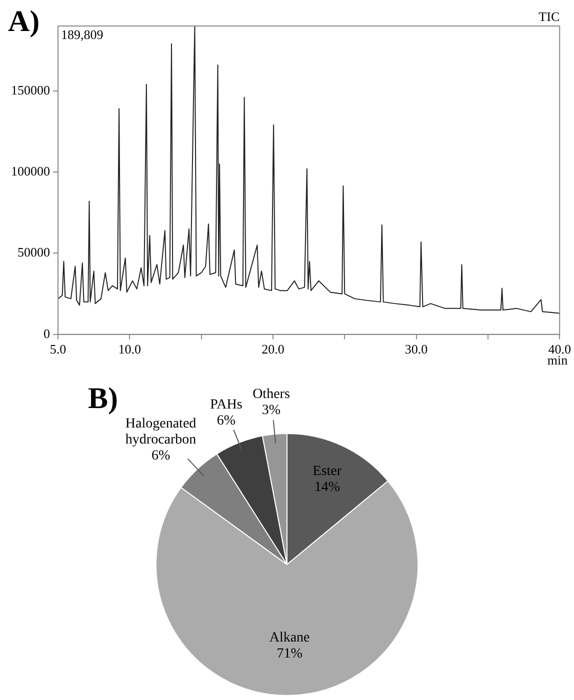 Image resolution: width=574 pixels, height=700 pixels. I want to click on slice-label: PAHs, so click(226, 405).